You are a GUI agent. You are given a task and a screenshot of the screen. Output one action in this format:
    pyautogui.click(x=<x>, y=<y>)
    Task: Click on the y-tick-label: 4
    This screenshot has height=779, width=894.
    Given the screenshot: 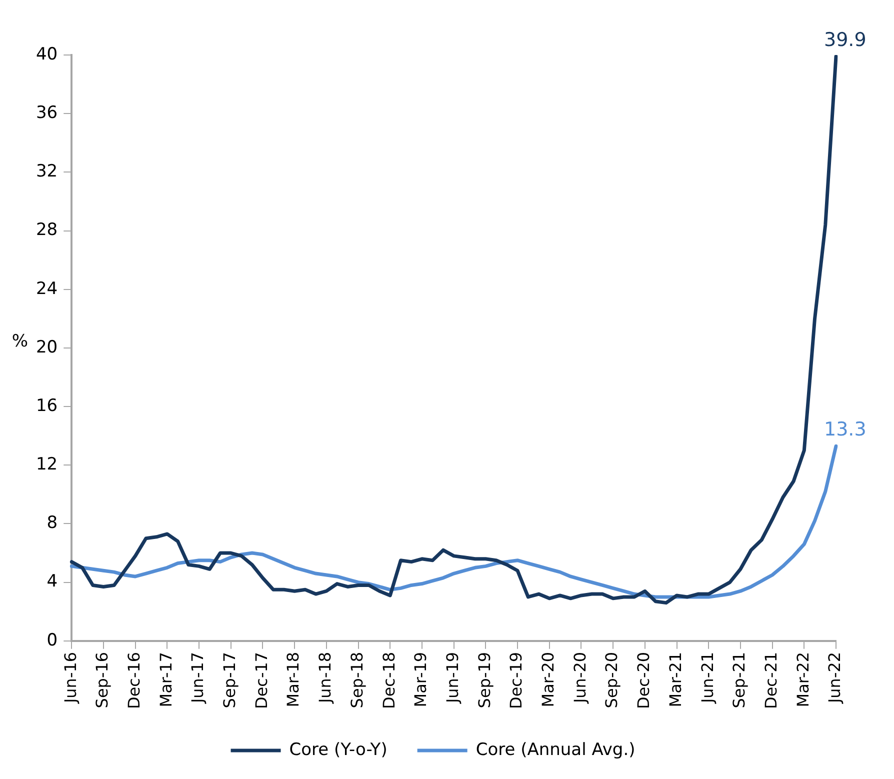 What is the action you would take?
    pyautogui.click(x=52, y=582)
    